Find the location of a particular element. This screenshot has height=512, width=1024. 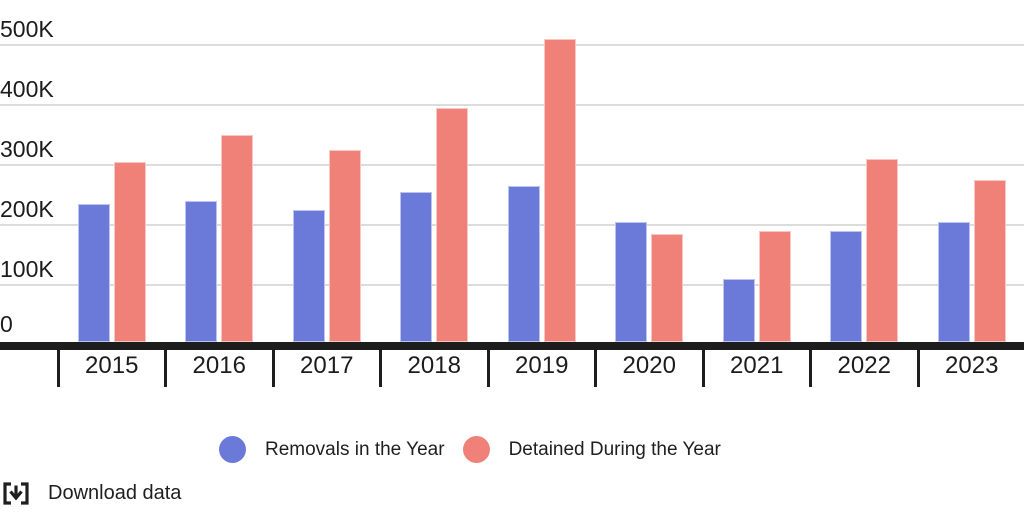

bar-detained-2020 is located at coordinates (667, 288).